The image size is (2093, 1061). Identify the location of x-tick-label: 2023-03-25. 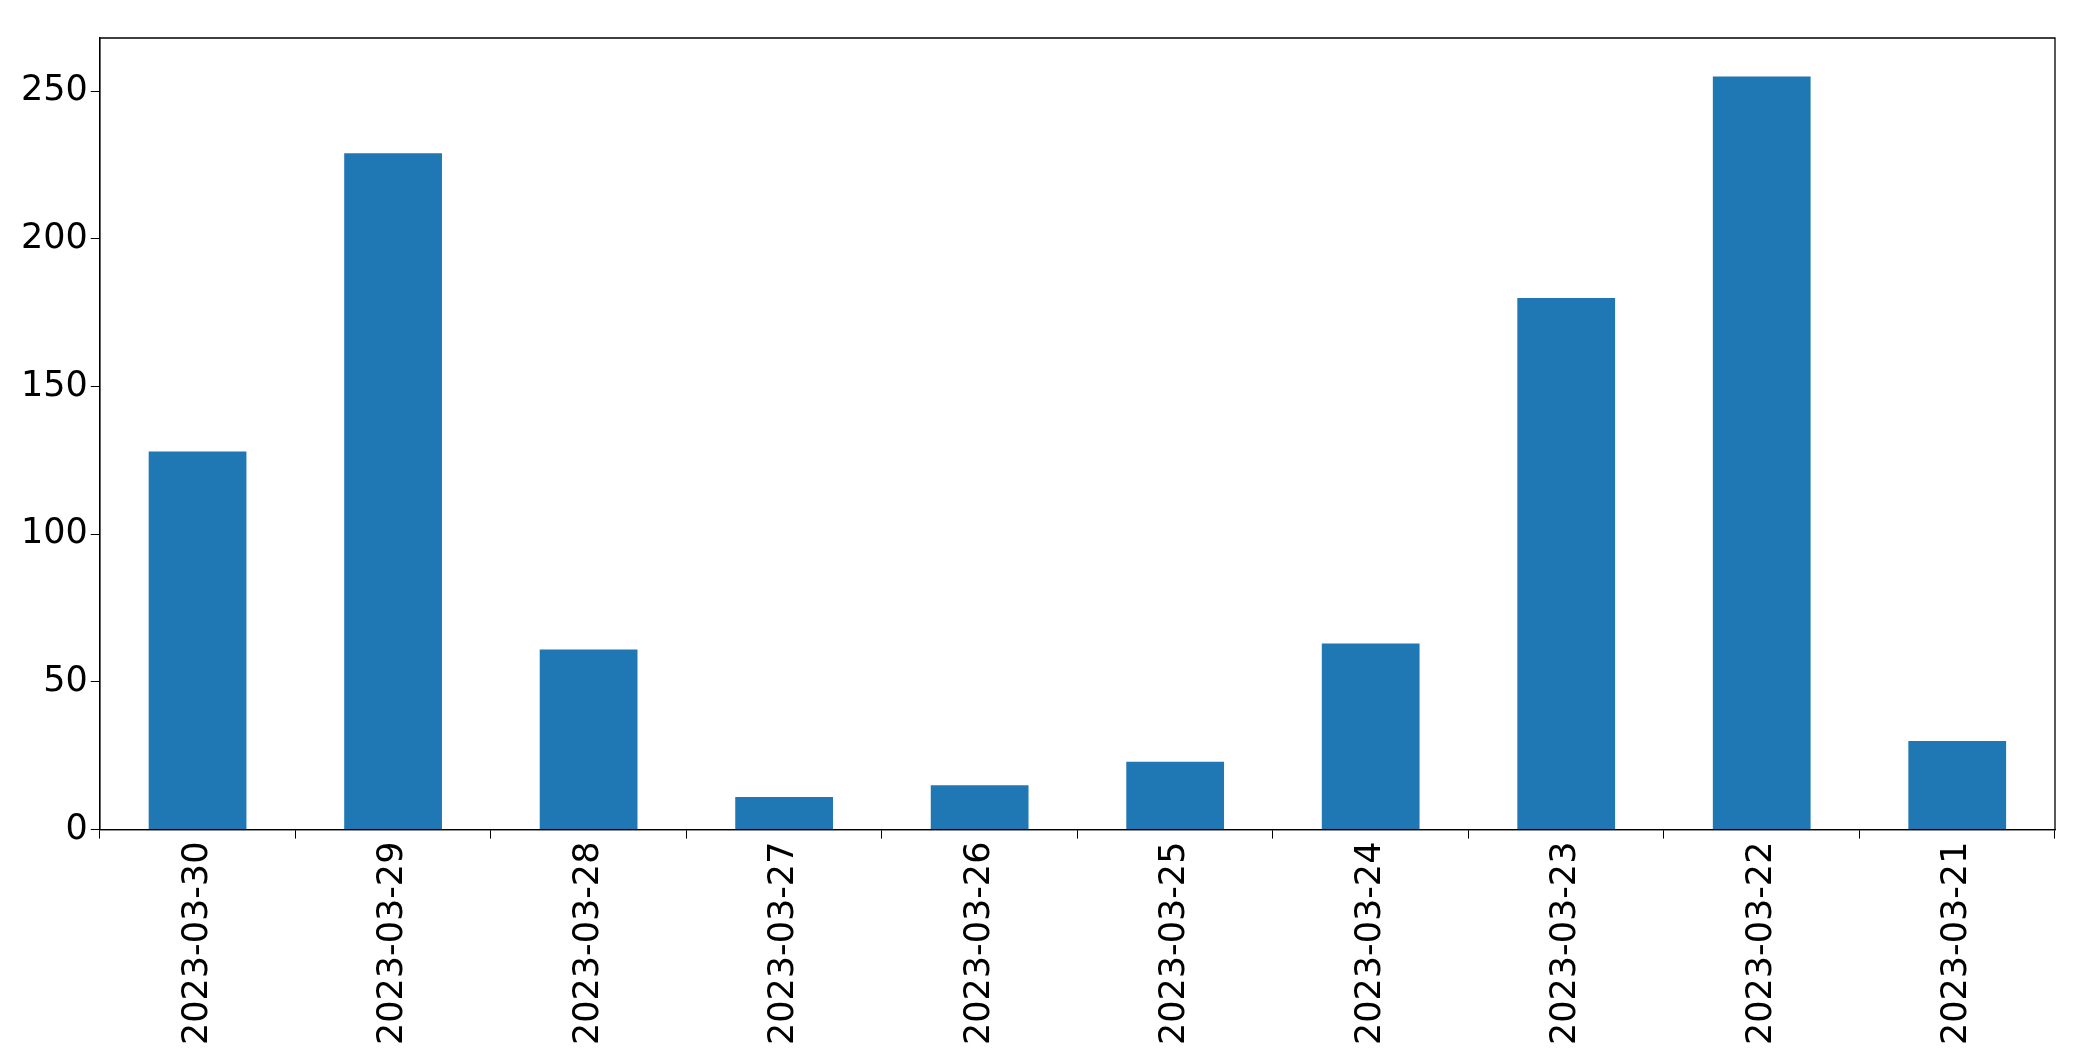
(1172, 943).